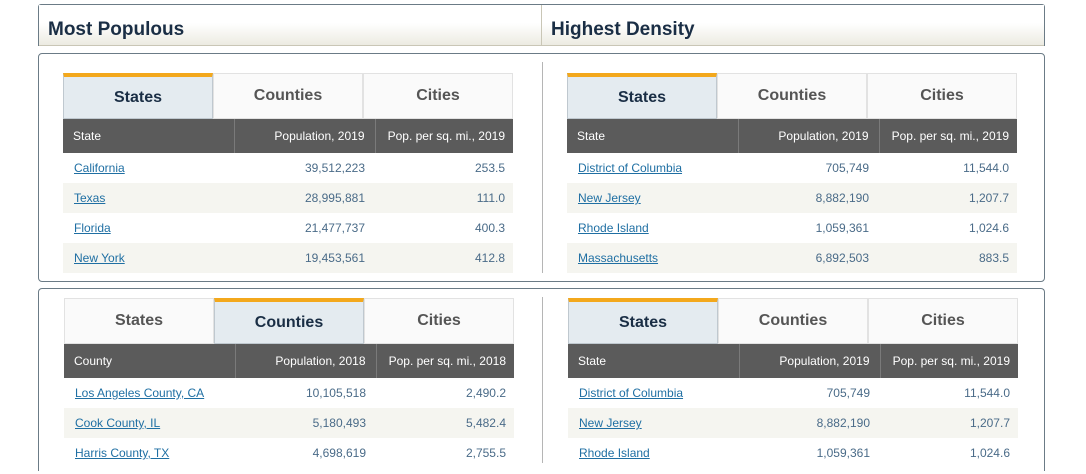 This screenshot has height=474, width=1086. I want to click on density-cell: 412.8, so click(489, 258).